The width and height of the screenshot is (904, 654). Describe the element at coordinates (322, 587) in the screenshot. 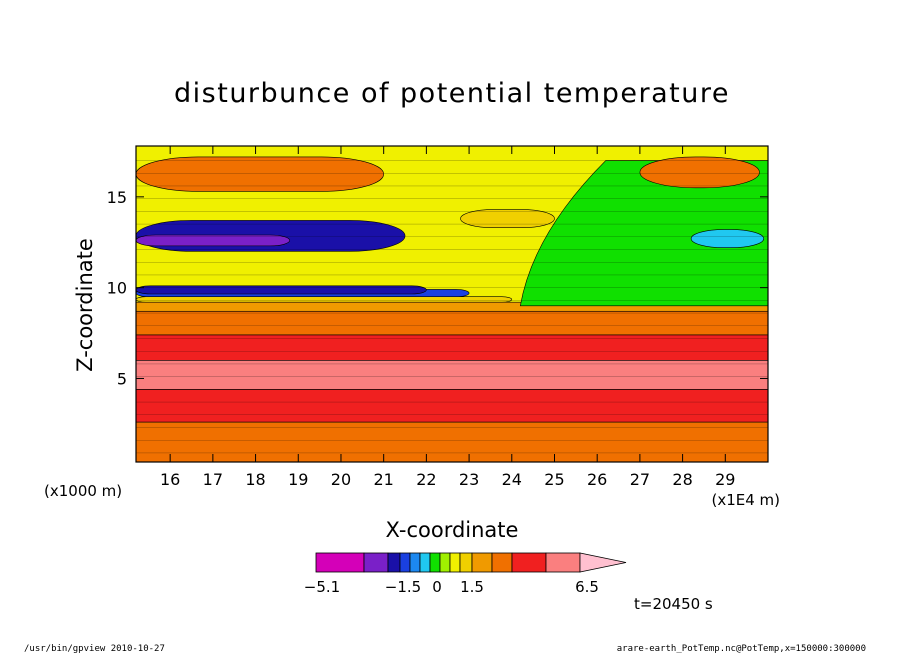

I see `colorbar-tick-label: −5.1` at that location.